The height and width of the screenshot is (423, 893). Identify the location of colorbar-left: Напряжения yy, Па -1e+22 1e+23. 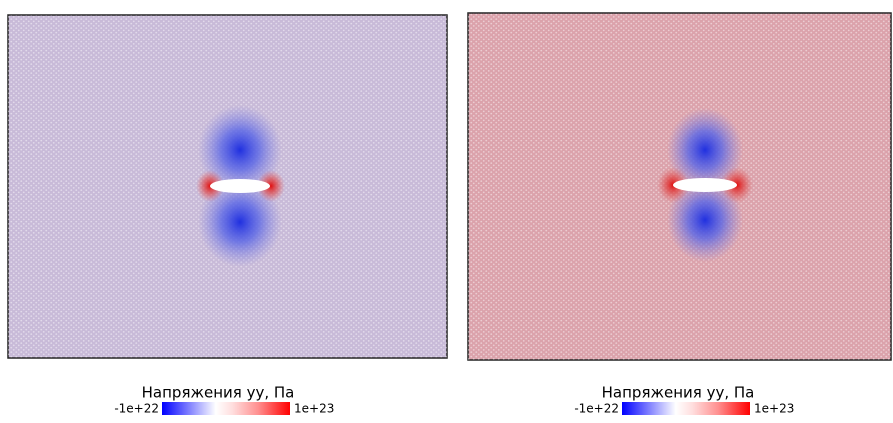
(224, 400).